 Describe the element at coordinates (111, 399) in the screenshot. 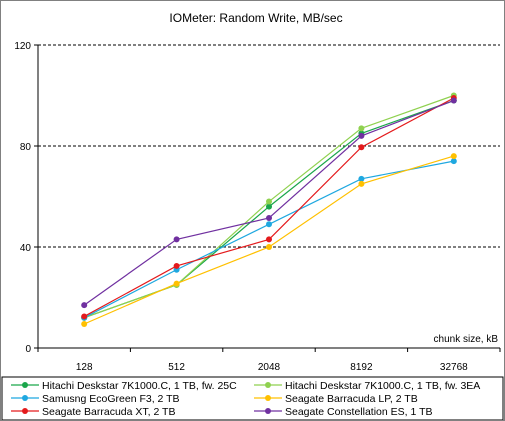

I see `legend-label: Samusng EcoGreen F3, 2 TB` at that location.